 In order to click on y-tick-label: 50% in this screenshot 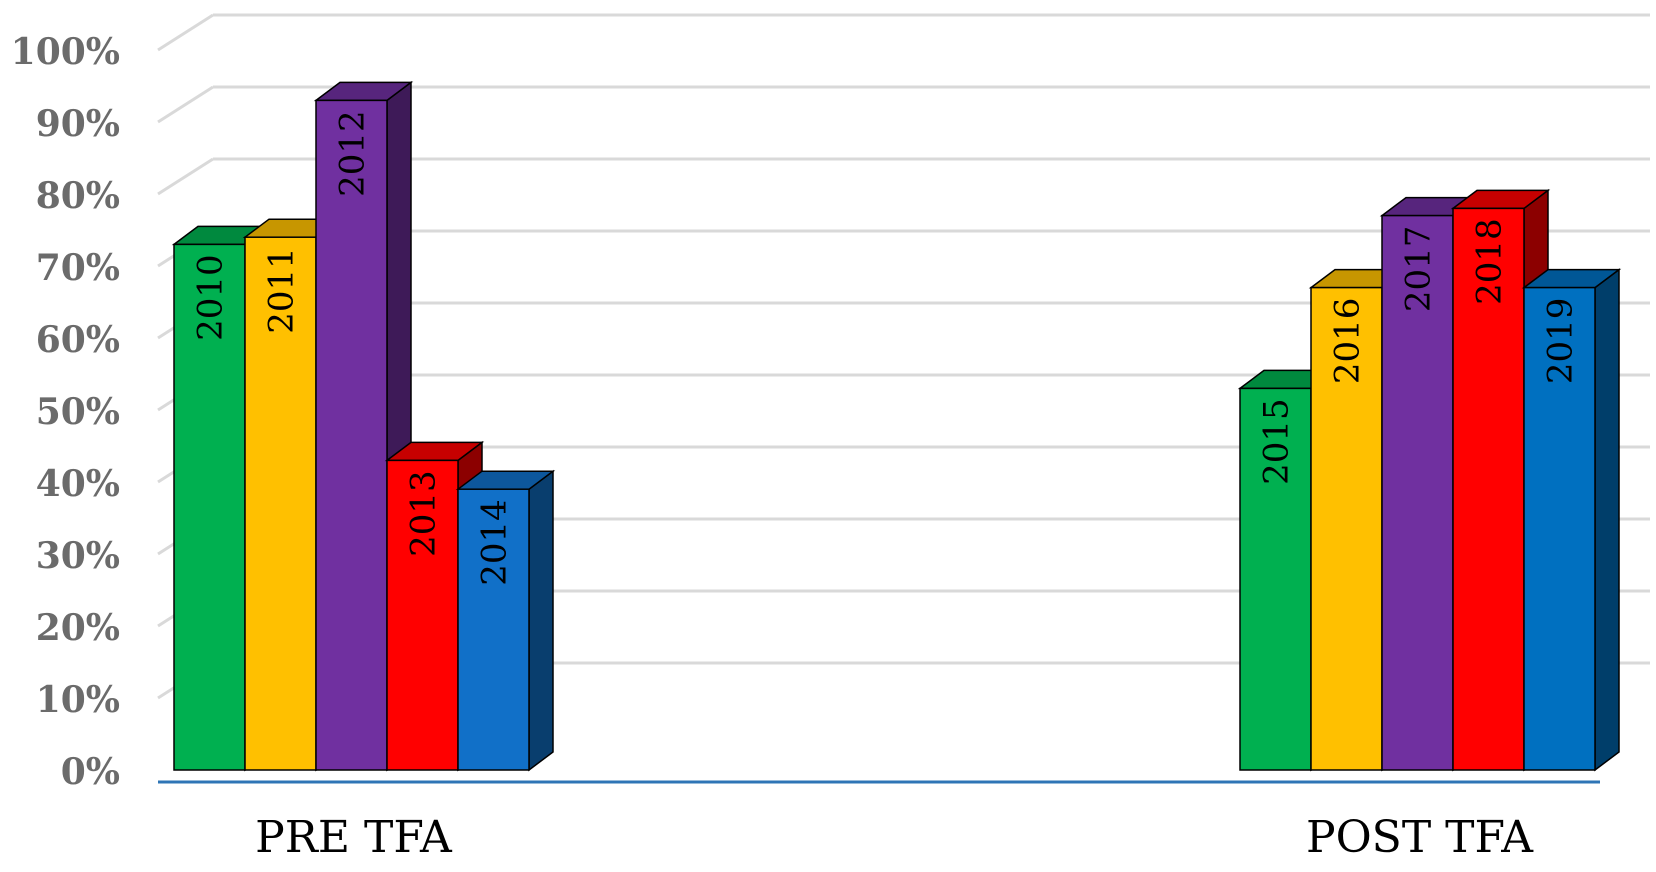, I will do `click(78, 412)`.